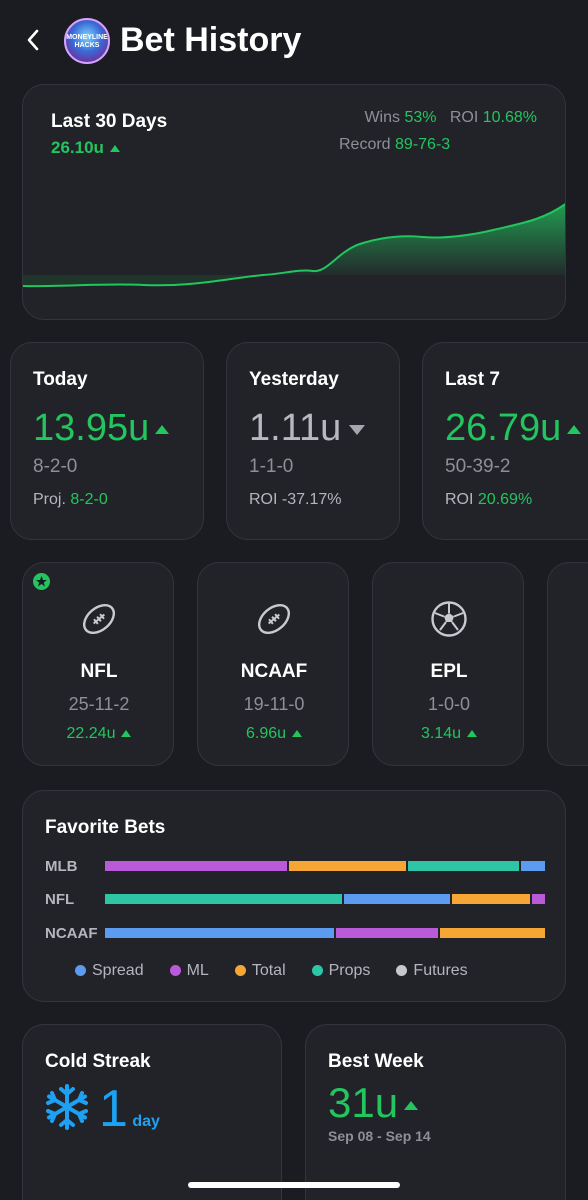 This screenshot has height=1200, width=588. I want to click on period-card-yesterday: Yesterday 1.11u 1-1-0 ROI -37.17%, so click(313, 441).